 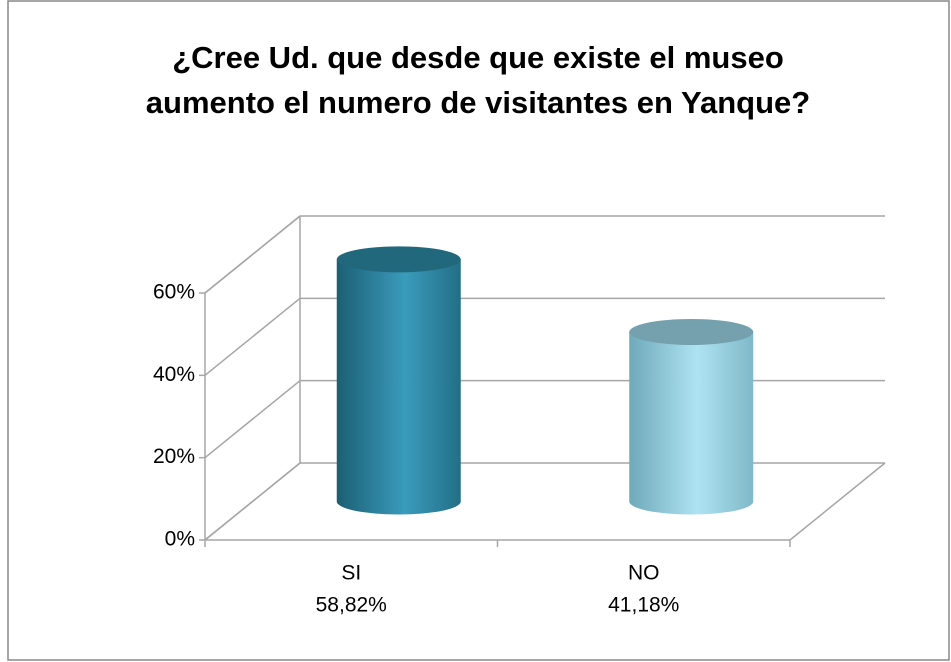 I want to click on y-tick-label: 20%, so click(x=174, y=456).